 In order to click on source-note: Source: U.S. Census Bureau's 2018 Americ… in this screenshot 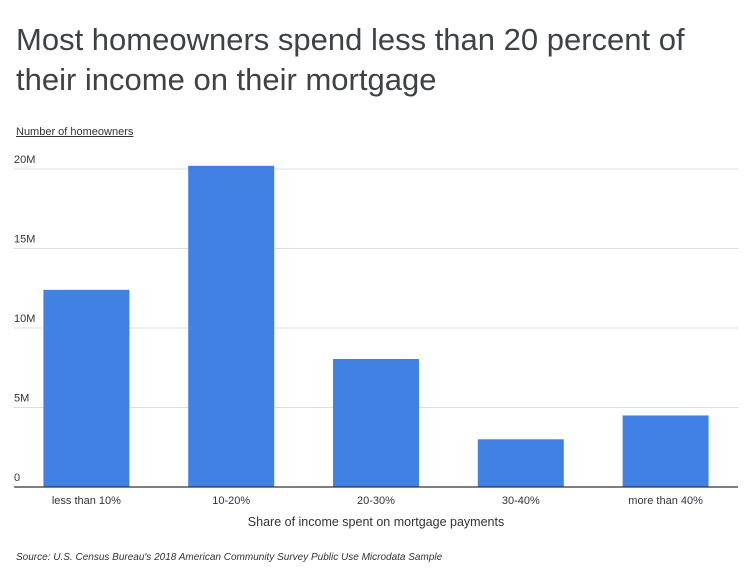, I will do `click(229, 557)`.